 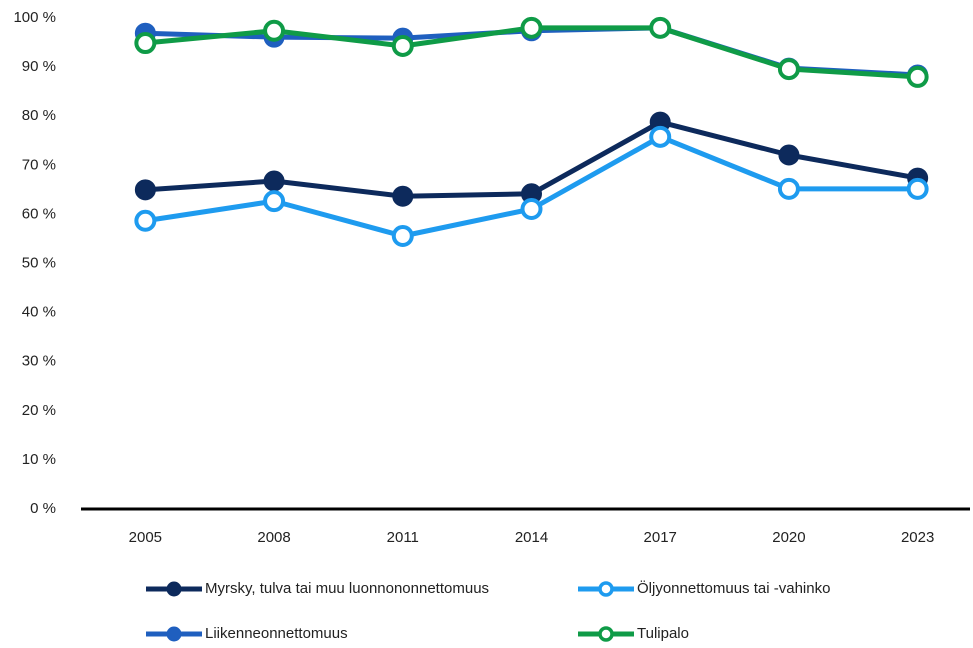 I want to click on y-tick-label: 50 %, so click(x=39, y=262).